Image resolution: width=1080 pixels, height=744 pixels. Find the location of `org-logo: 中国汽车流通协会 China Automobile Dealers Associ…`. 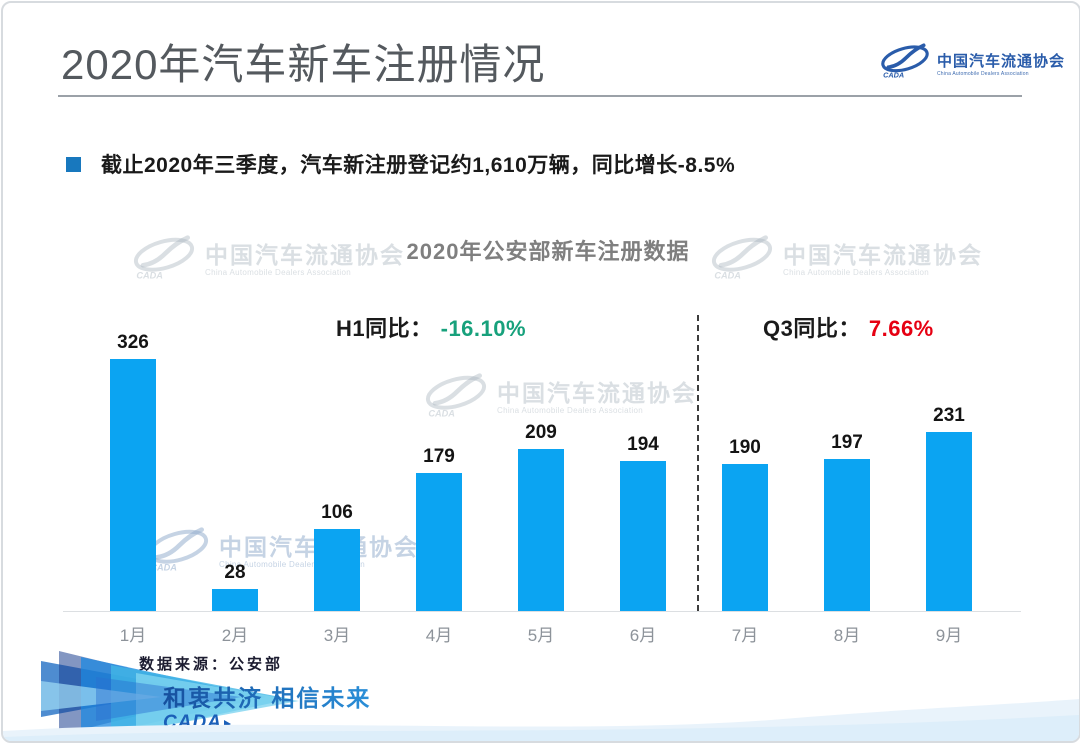

org-logo: 中国汽车流通协会 China Automobile Dealers Associ… is located at coordinates (972, 64).